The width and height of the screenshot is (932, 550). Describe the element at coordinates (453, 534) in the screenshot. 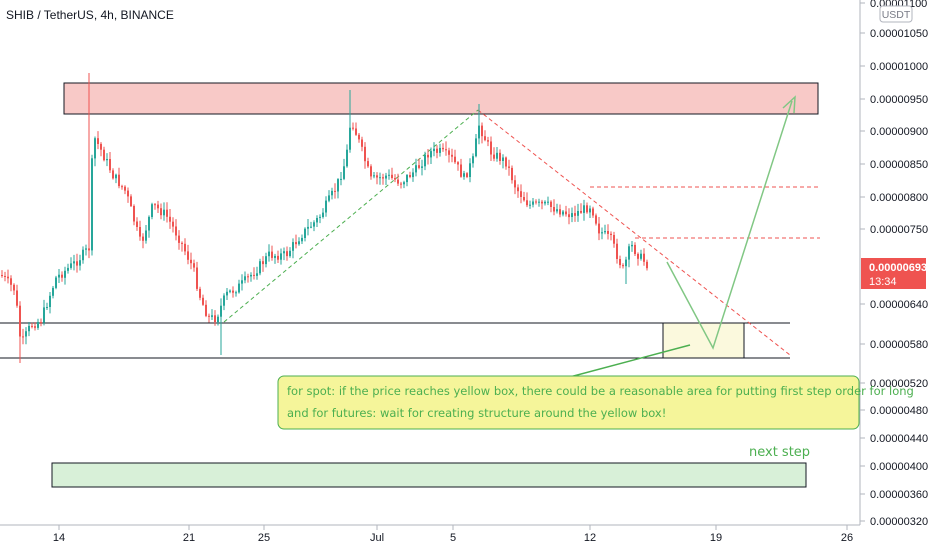

I see `time-axis: 14 21 25 Jul 5 12 19 26` at that location.